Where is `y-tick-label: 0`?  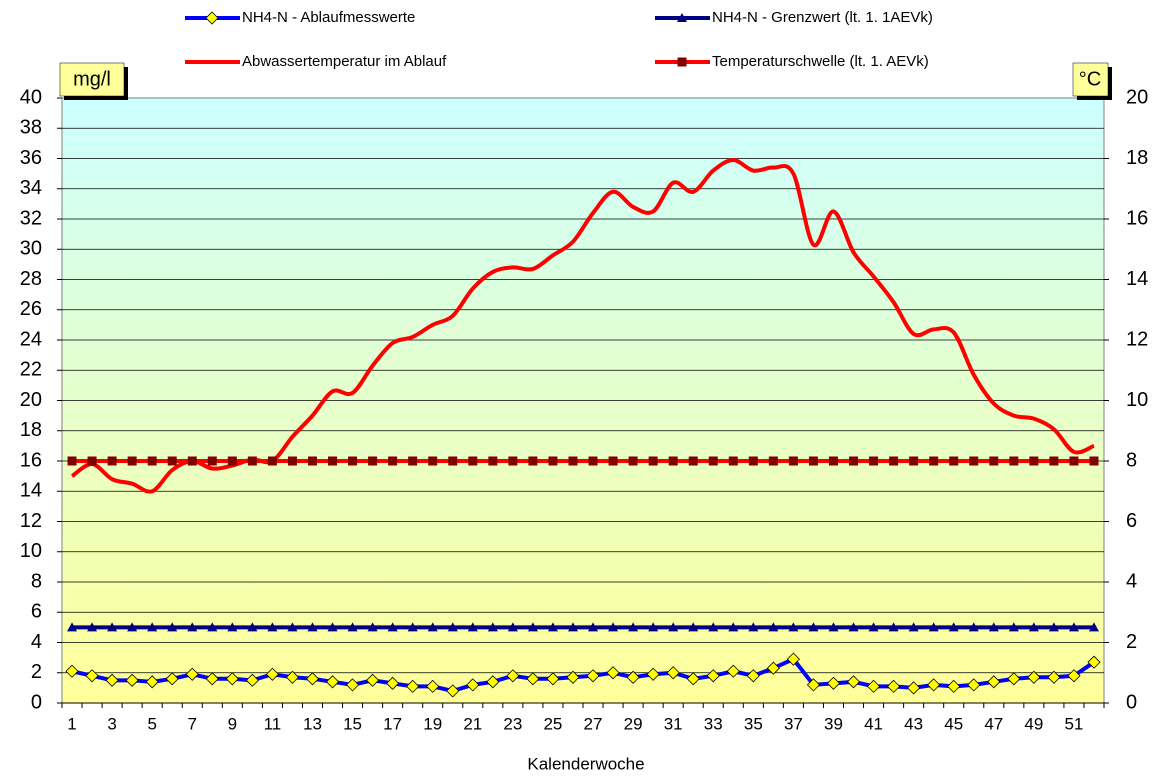 y-tick-label: 0 is located at coordinates (36, 702).